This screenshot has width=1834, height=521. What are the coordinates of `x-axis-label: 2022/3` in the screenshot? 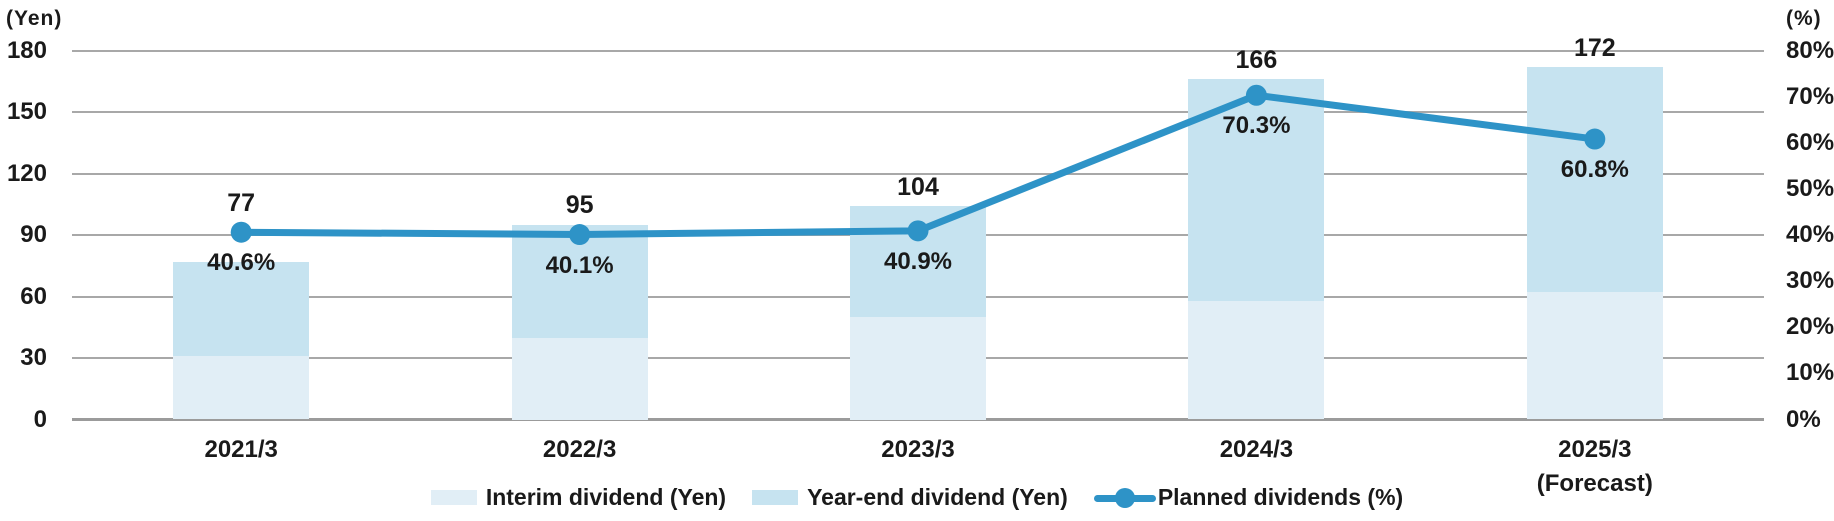 It's located at (579, 449).